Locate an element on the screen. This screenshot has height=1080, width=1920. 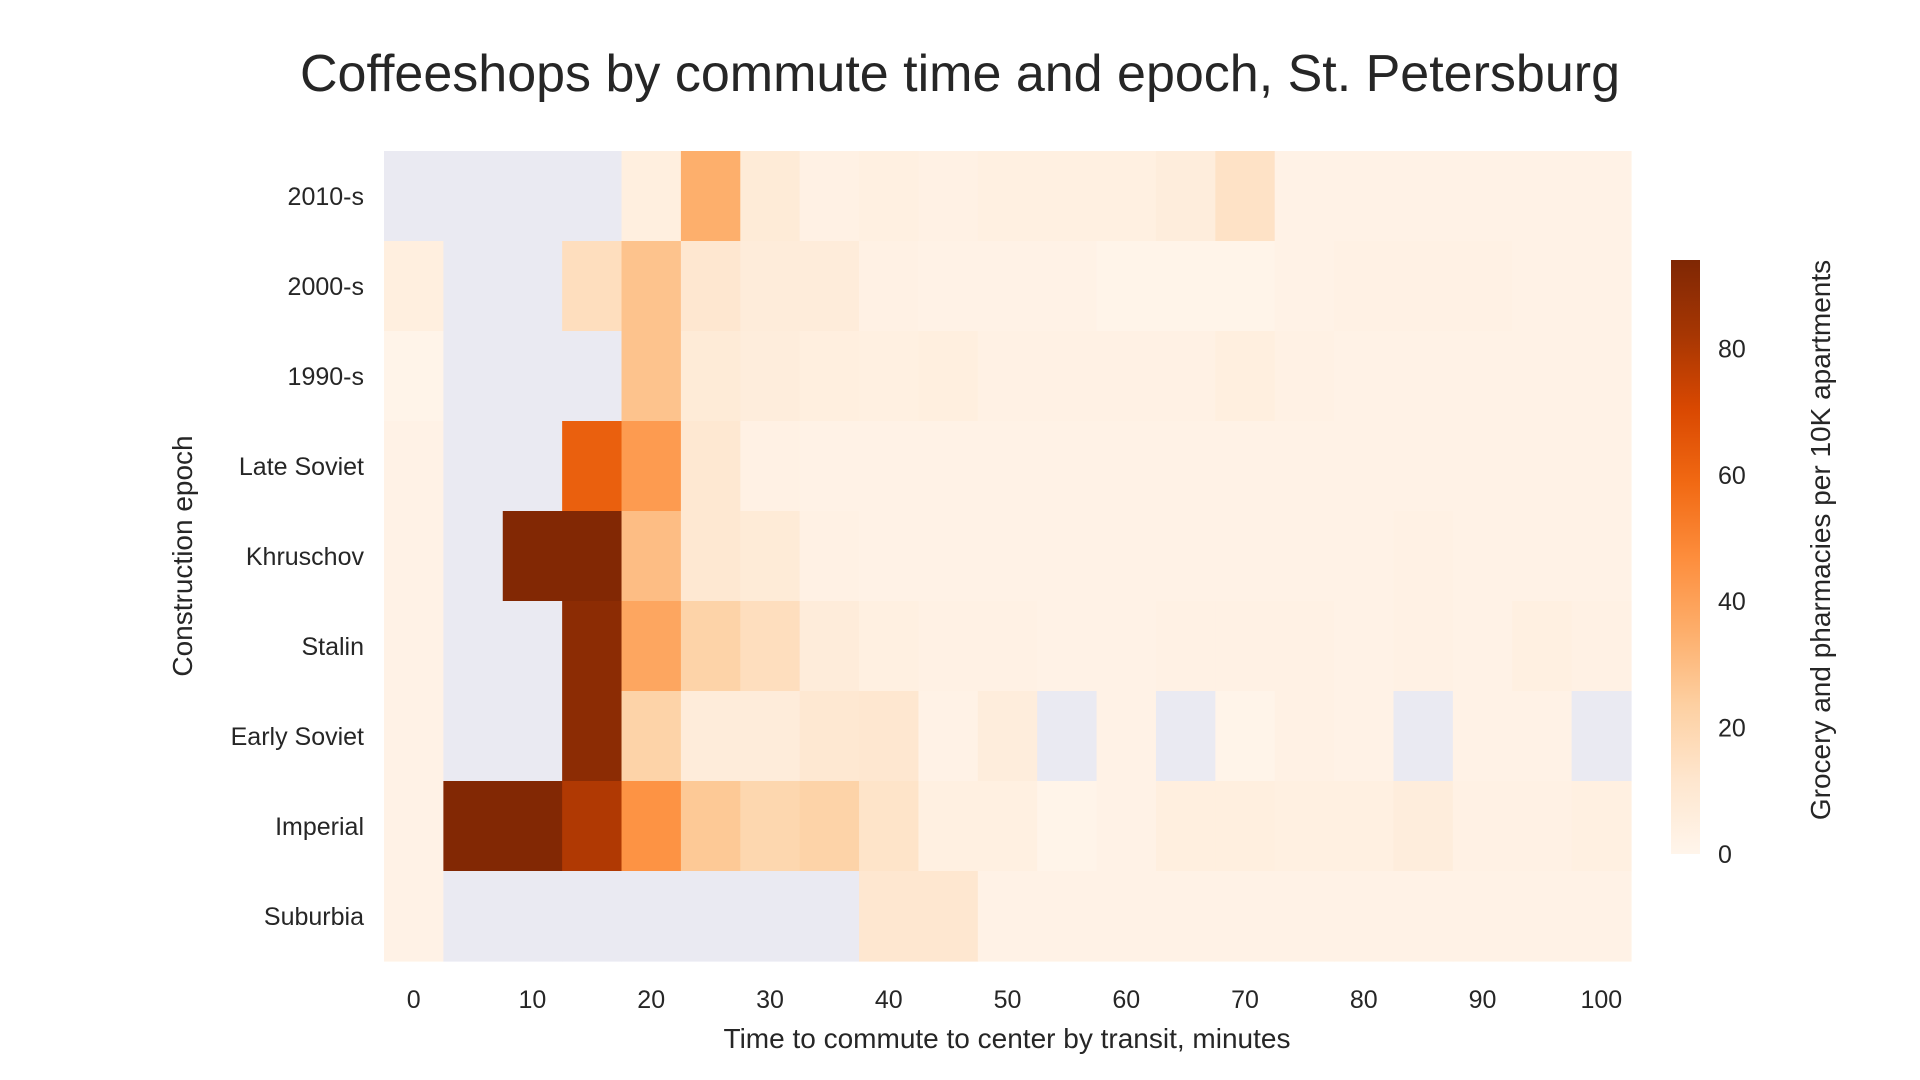
x-tick-label: 20 is located at coordinates (651, 1000).